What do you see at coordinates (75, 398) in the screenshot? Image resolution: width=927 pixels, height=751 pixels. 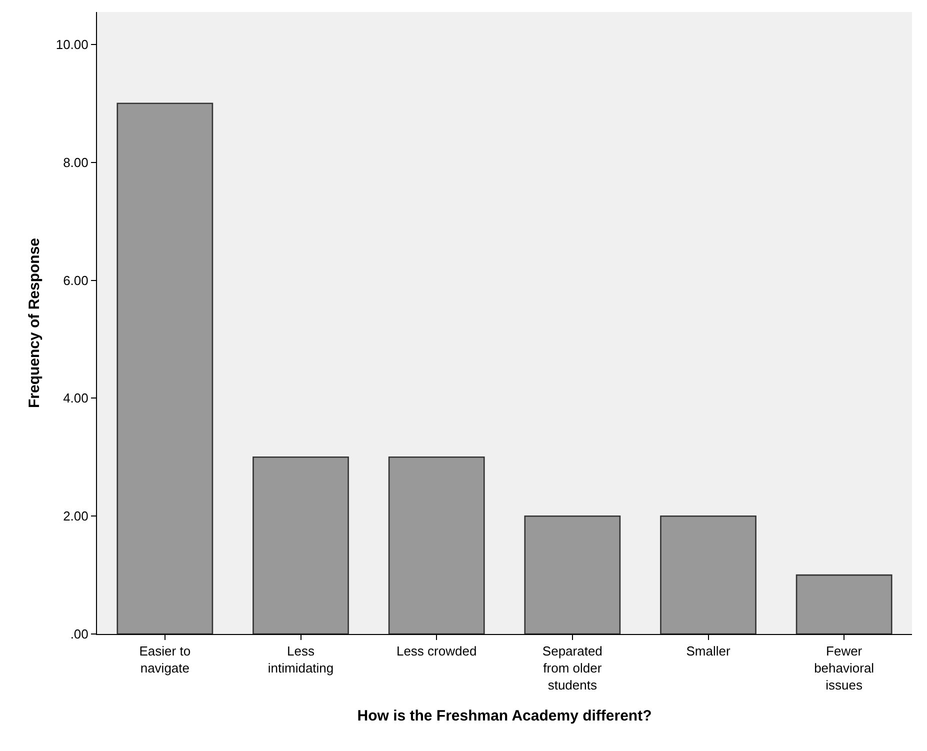 I see `y-tick-label: 4.00` at bounding box center [75, 398].